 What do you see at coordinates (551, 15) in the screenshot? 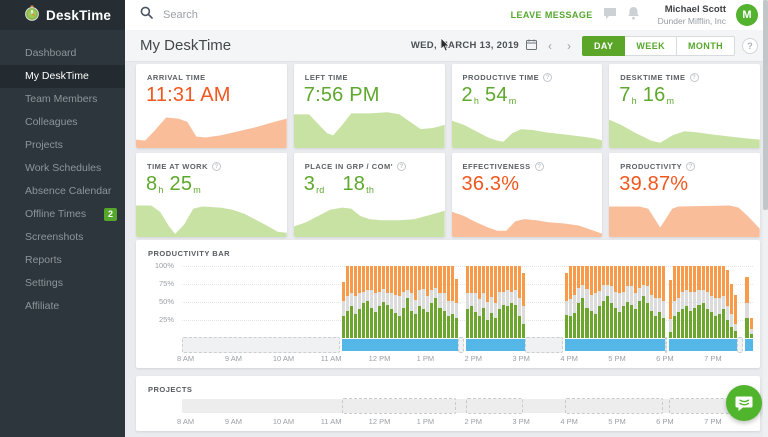
I see `leave-message-button: LEAVE MESSAGE` at bounding box center [551, 15].